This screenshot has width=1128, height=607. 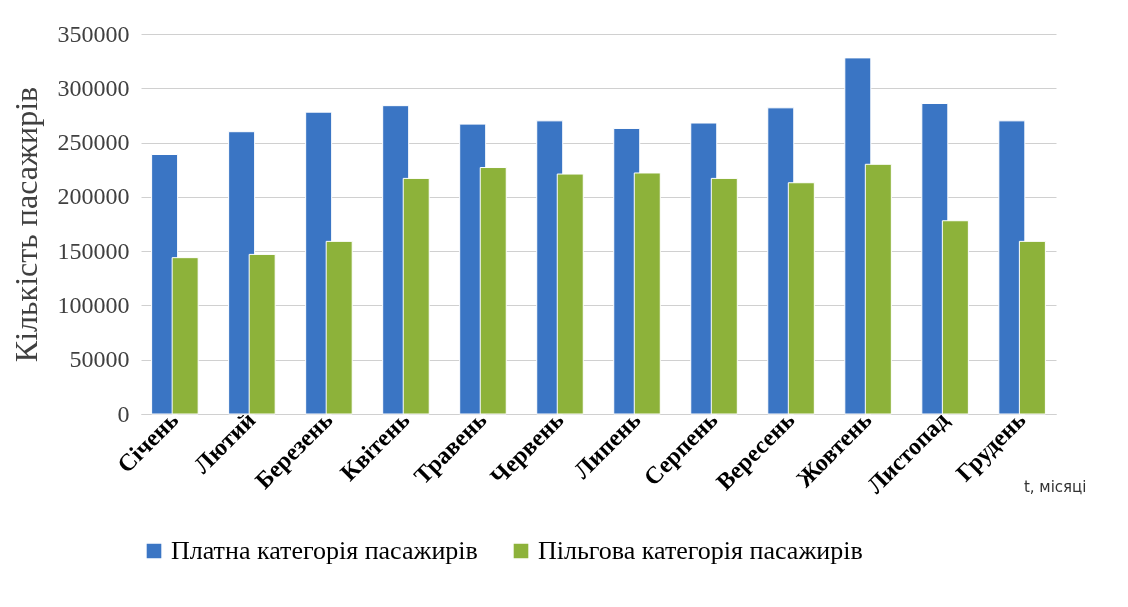 What do you see at coordinates (324, 550) in the screenshot?
I see `legend-label: Платна категорія пасажирів` at bounding box center [324, 550].